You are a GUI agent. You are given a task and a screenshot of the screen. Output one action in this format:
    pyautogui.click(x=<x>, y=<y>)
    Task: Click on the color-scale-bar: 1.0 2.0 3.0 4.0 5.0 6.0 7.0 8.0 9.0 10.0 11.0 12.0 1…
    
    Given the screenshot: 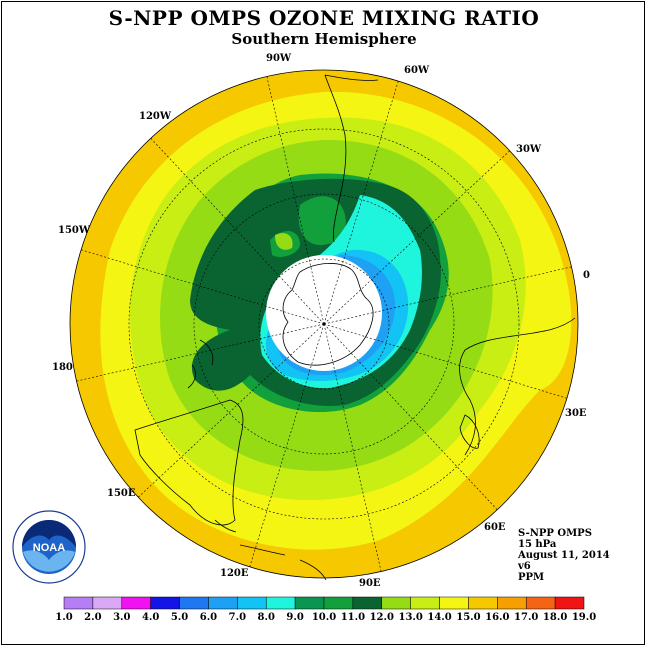 What is the action you would take?
    pyautogui.click(x=325, y=609)
    